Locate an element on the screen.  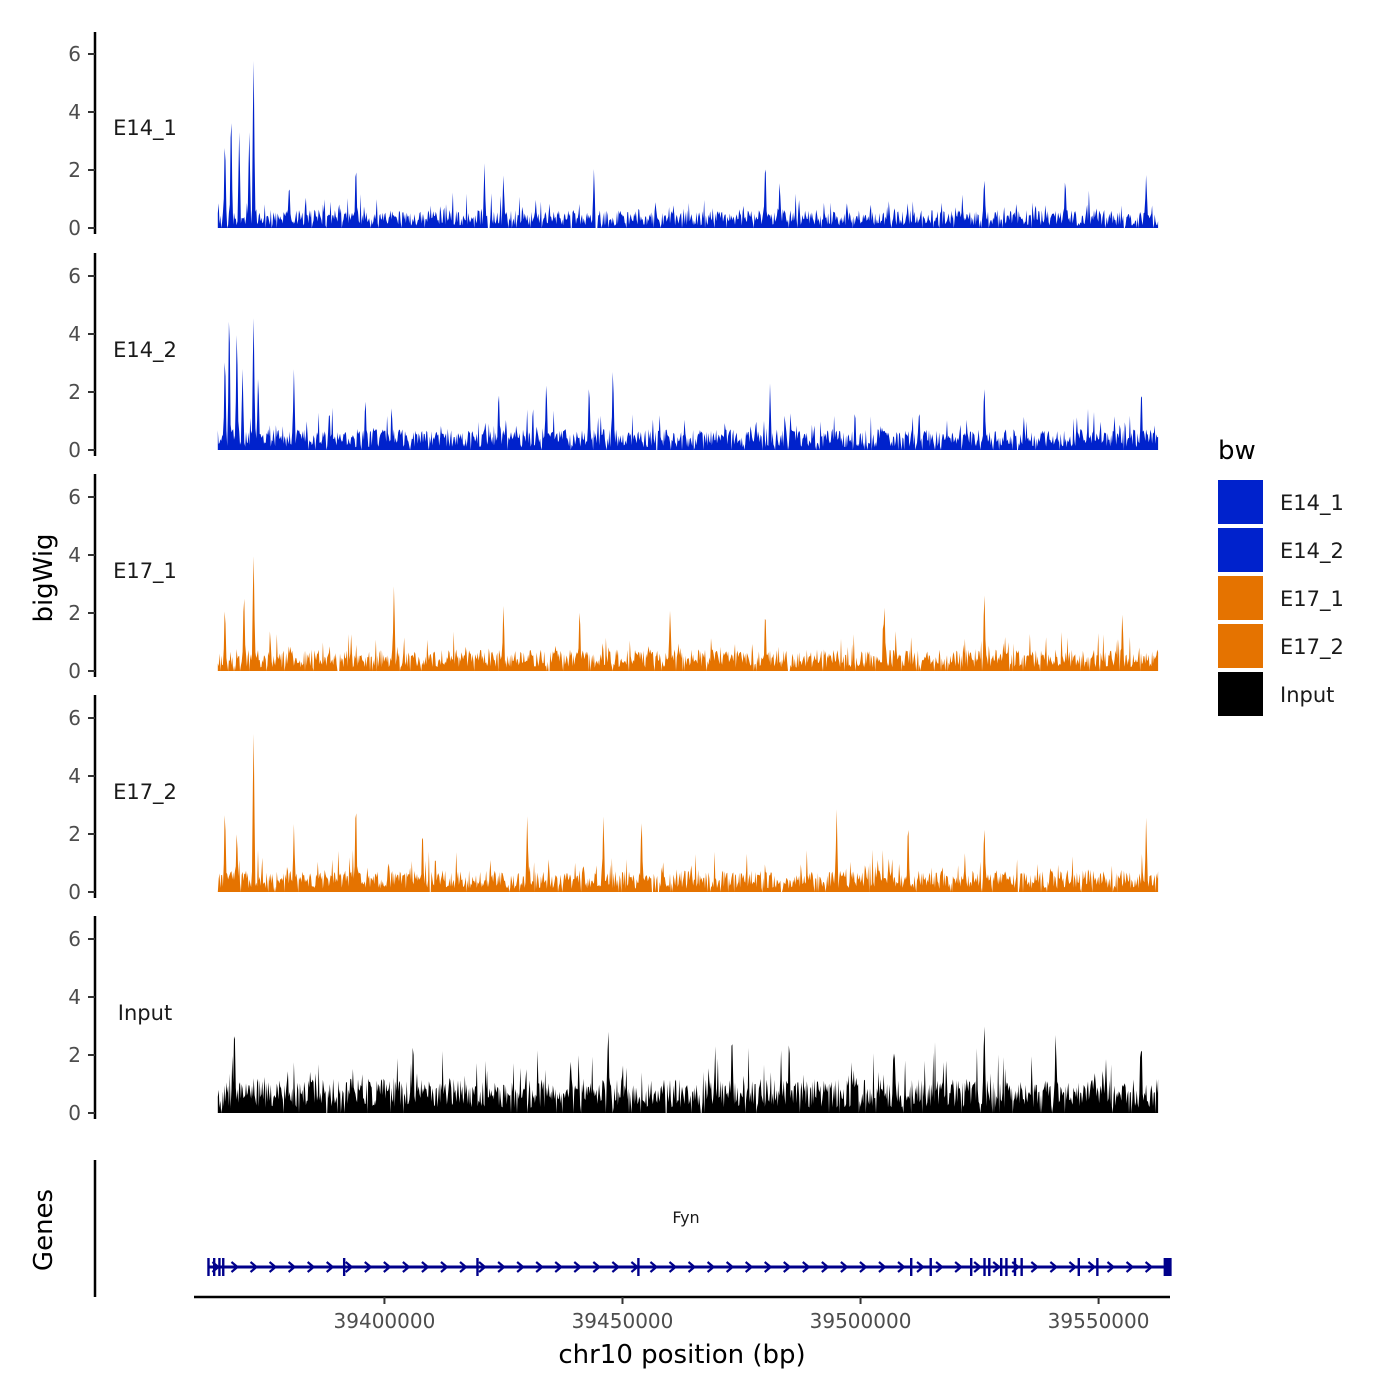
track-e14-1: 0 2 4 6 E14_1 is located at coordinates (613, 136).